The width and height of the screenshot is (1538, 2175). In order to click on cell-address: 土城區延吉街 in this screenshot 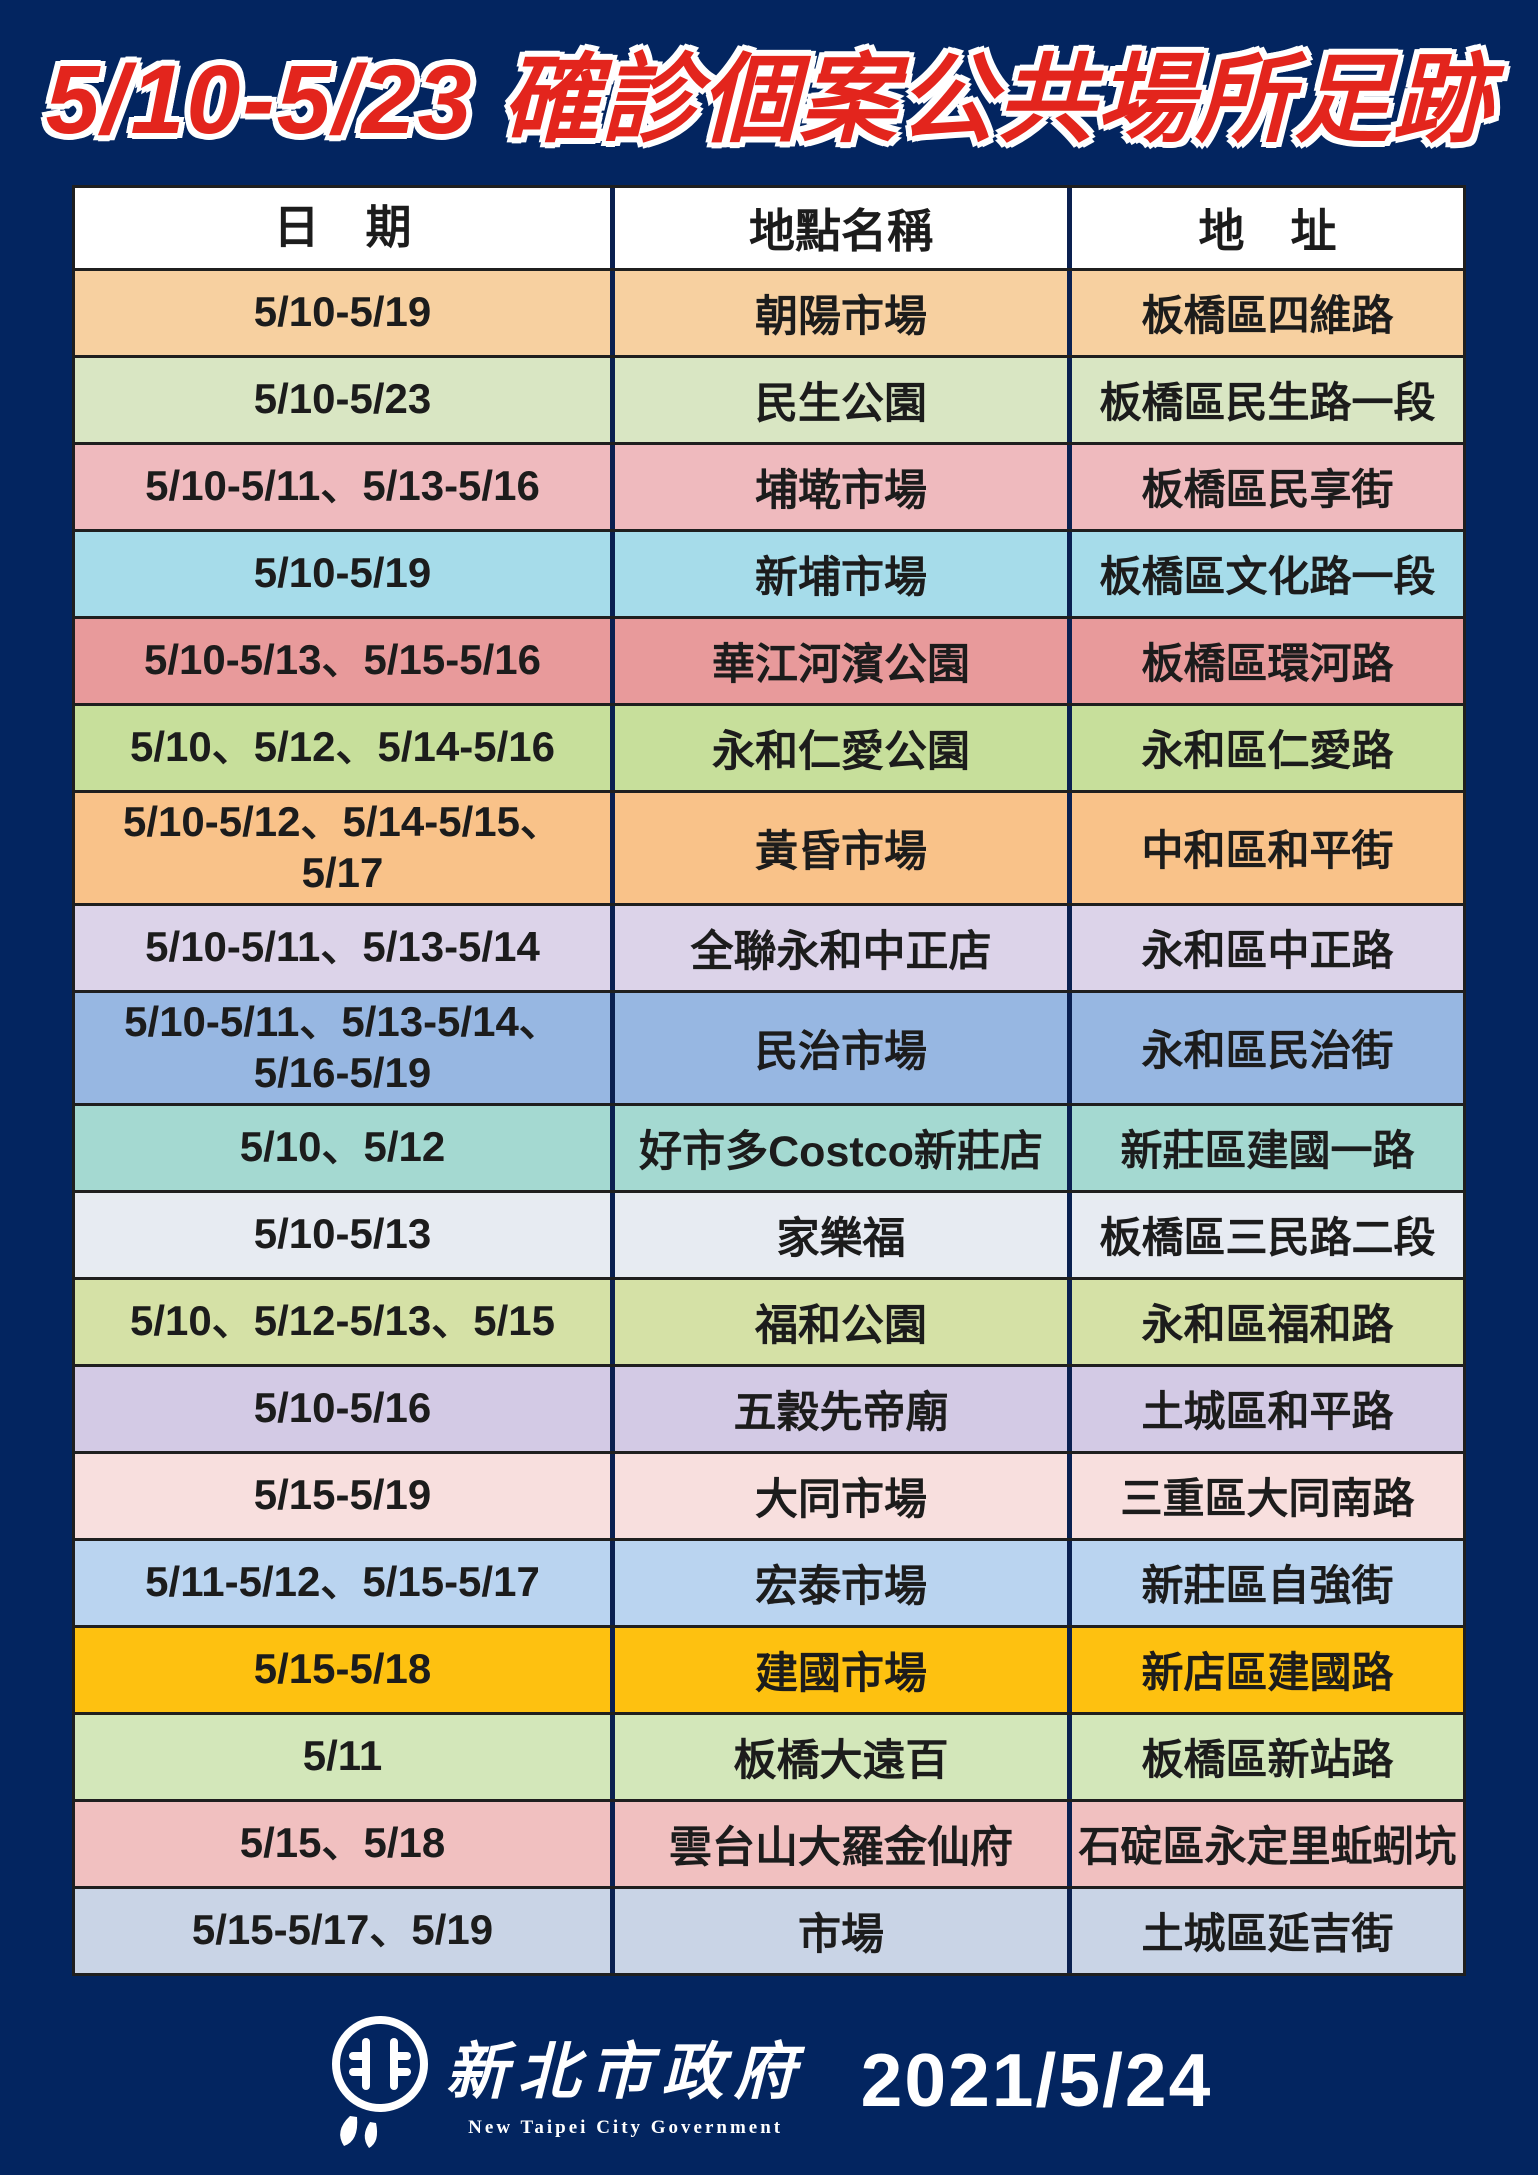, I will do `click(1267, 1934)`.